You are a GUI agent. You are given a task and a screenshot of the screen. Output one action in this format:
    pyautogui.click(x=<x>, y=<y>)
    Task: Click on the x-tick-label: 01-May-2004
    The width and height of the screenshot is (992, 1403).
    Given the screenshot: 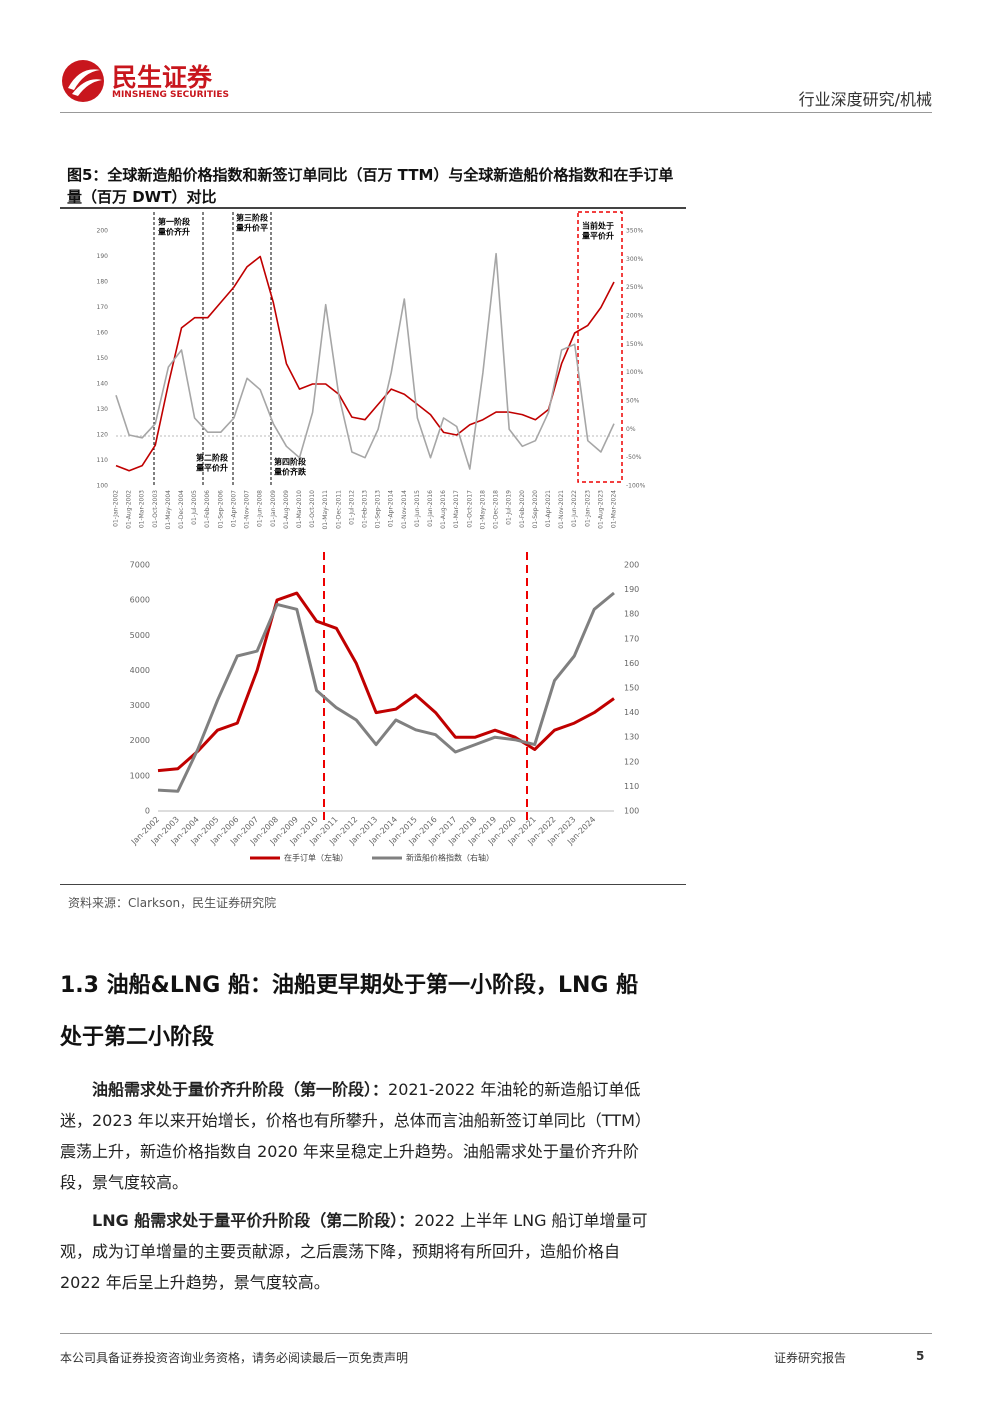 What is the action you would take?
    pyautogui.click(x=168, y=510)
    